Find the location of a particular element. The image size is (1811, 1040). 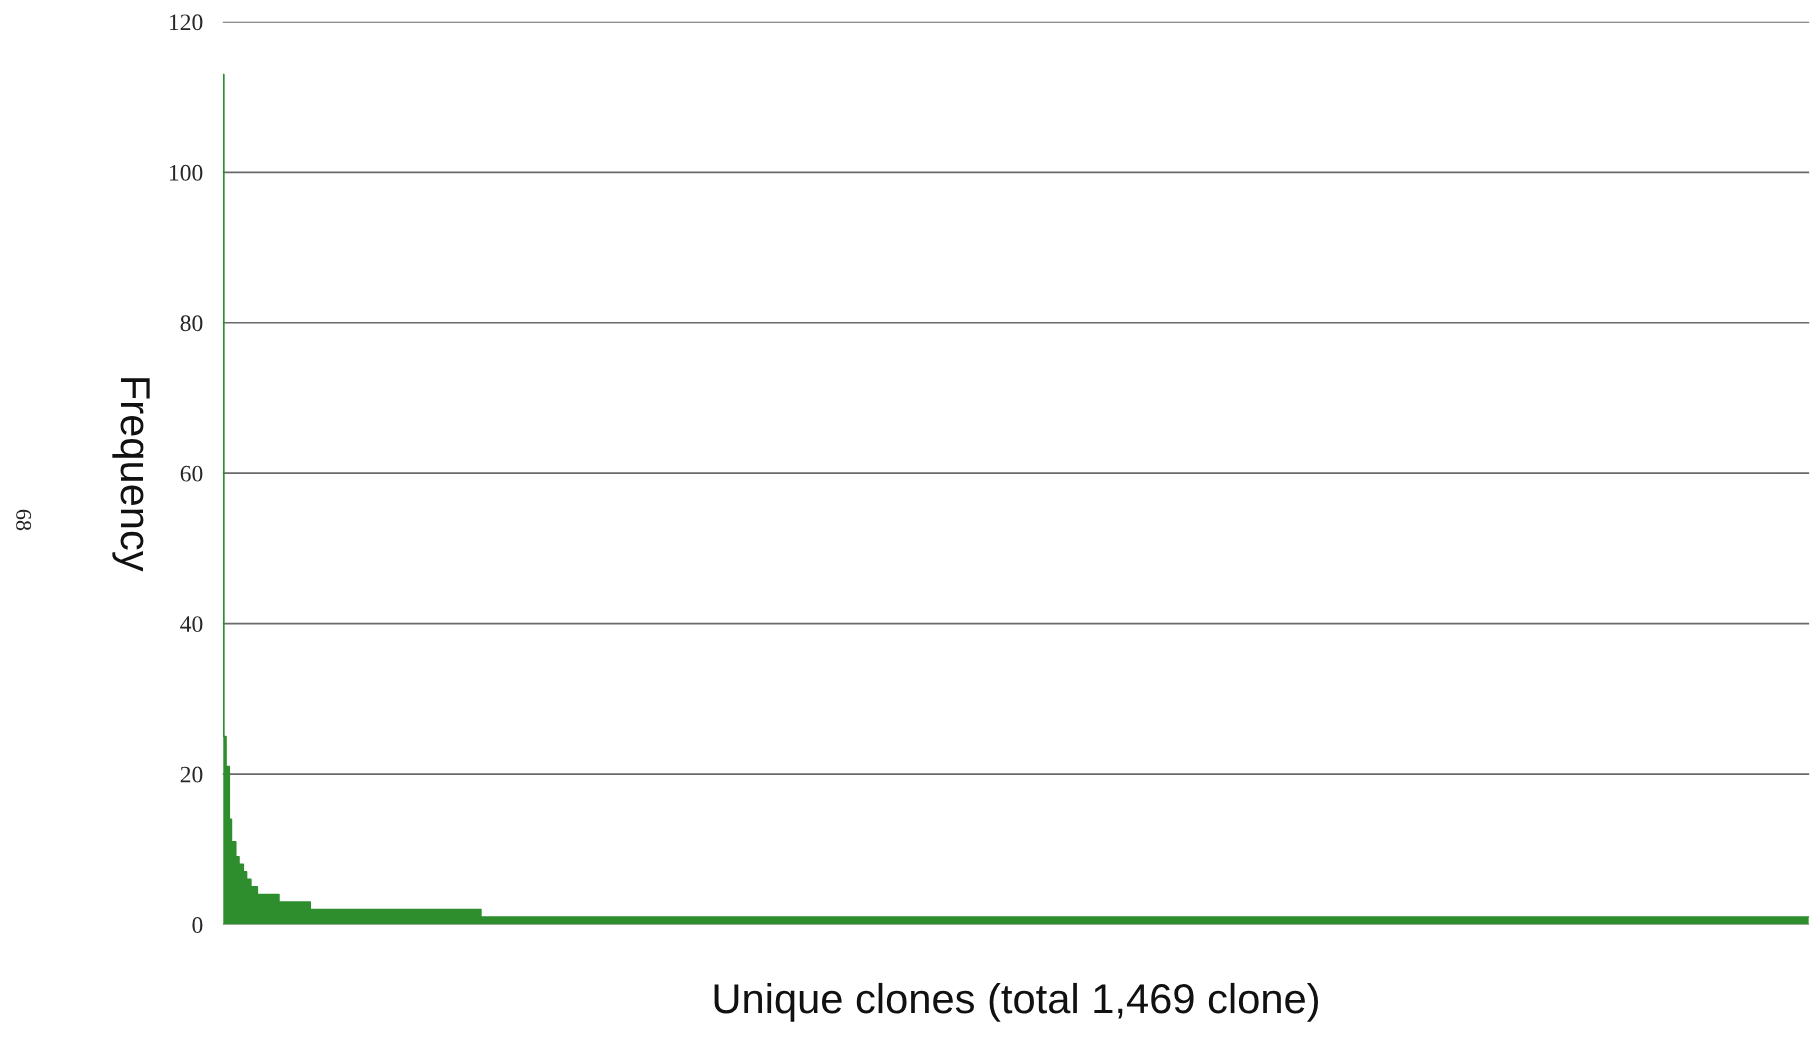

y-axis-title: Frequency is located at coordinates (131, 475).